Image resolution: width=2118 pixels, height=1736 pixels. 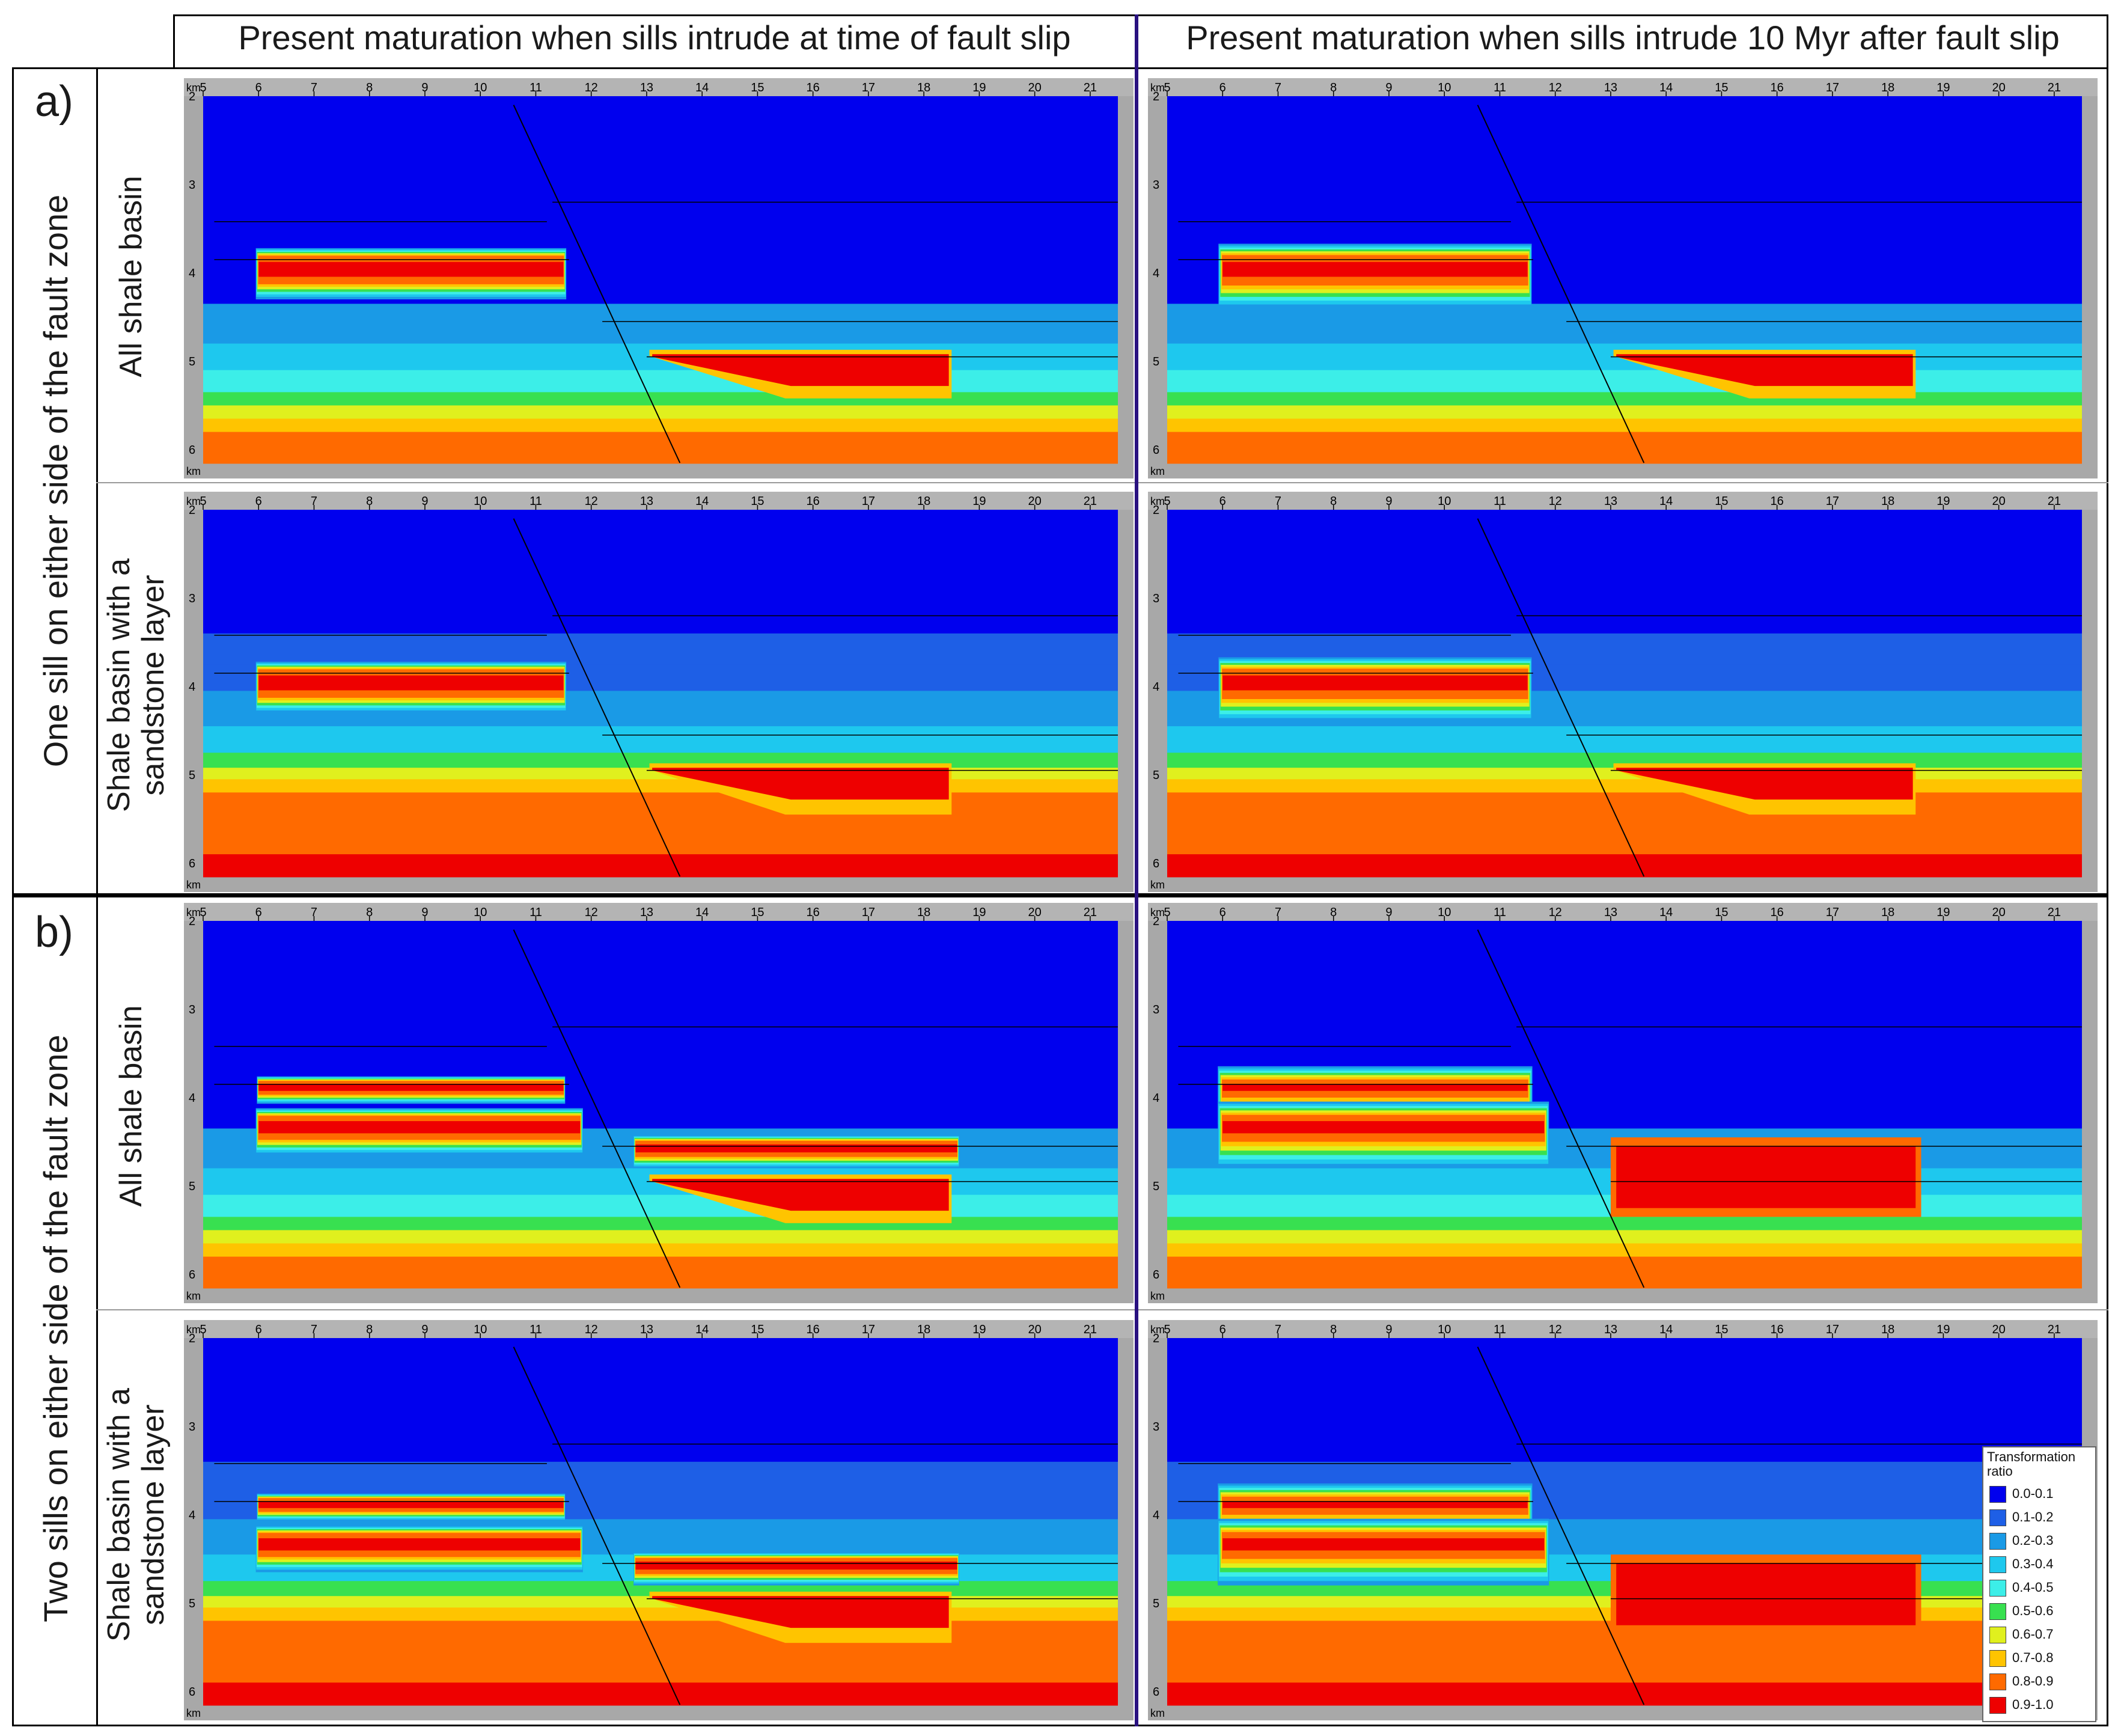 What do you see at coordinates (2033, 1516) in the screenshot?
I see `legend-label: 0.1-0.2` at bounding box center [2033, 1516].